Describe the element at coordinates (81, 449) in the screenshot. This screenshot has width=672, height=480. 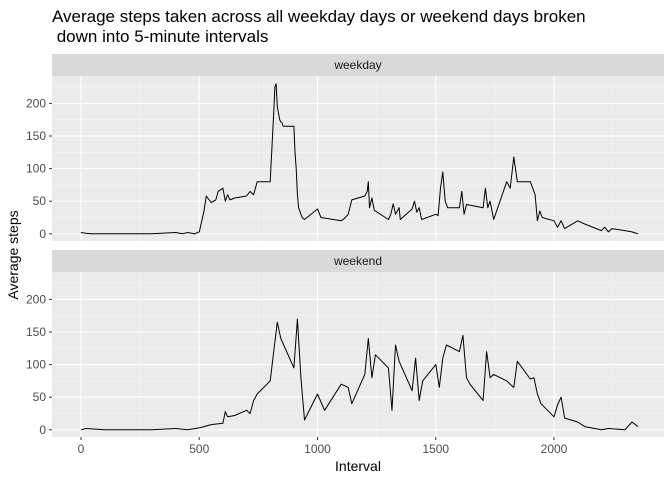
I see `x-tick-label: 0` at that location.